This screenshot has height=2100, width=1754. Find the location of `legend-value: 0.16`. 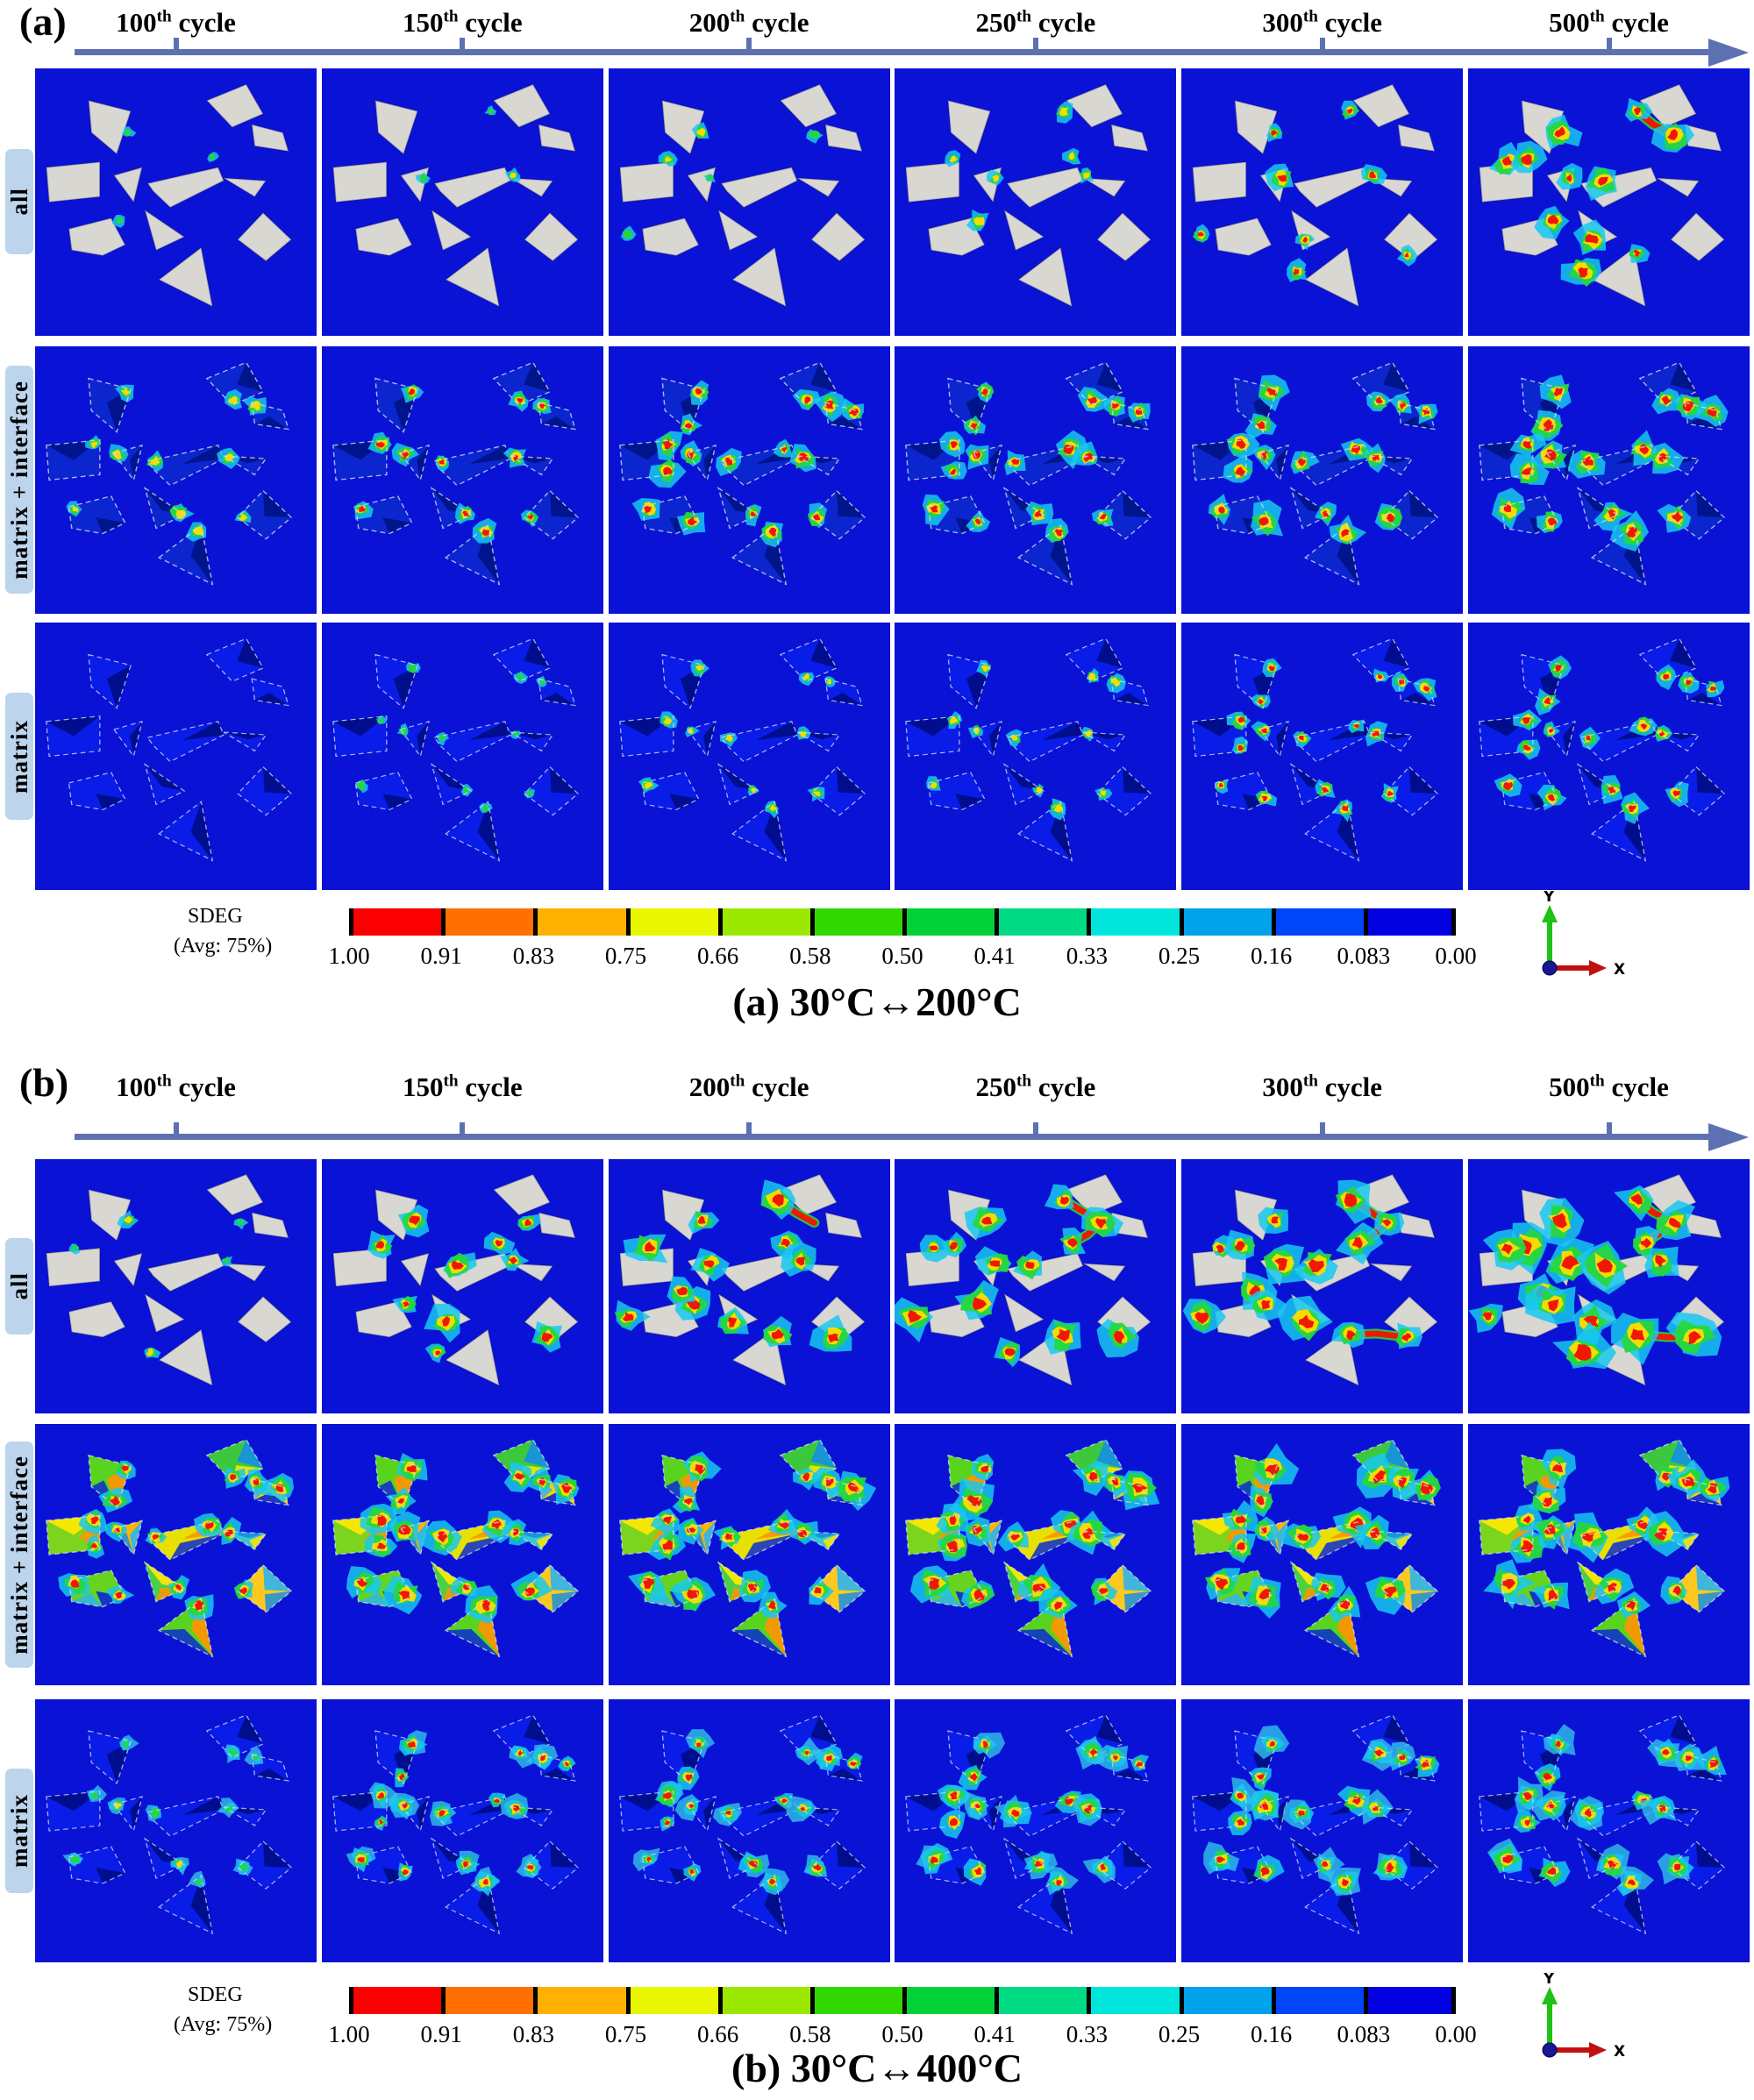

legend-value: 0.16 is located at coordinates (1272, 956).